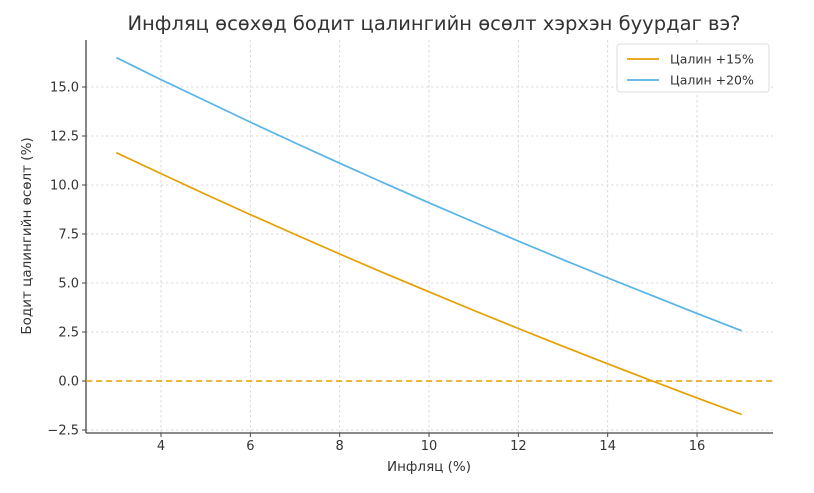 This screenshot has width=814, height=493. What do you see at coordinates (68, 235) in the screenshot?
I see `y-tick-label: 7.5` at bounding box center [68, 235].